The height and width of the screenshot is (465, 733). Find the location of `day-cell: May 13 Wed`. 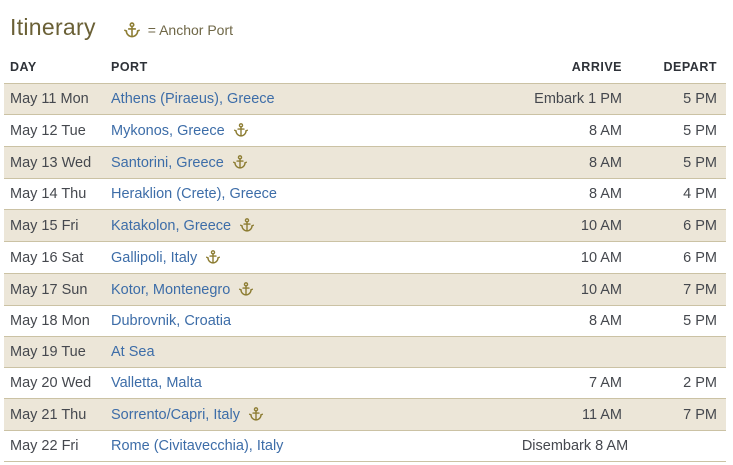

day-cell: May 13 Wed is located at coordinates (55, 162).